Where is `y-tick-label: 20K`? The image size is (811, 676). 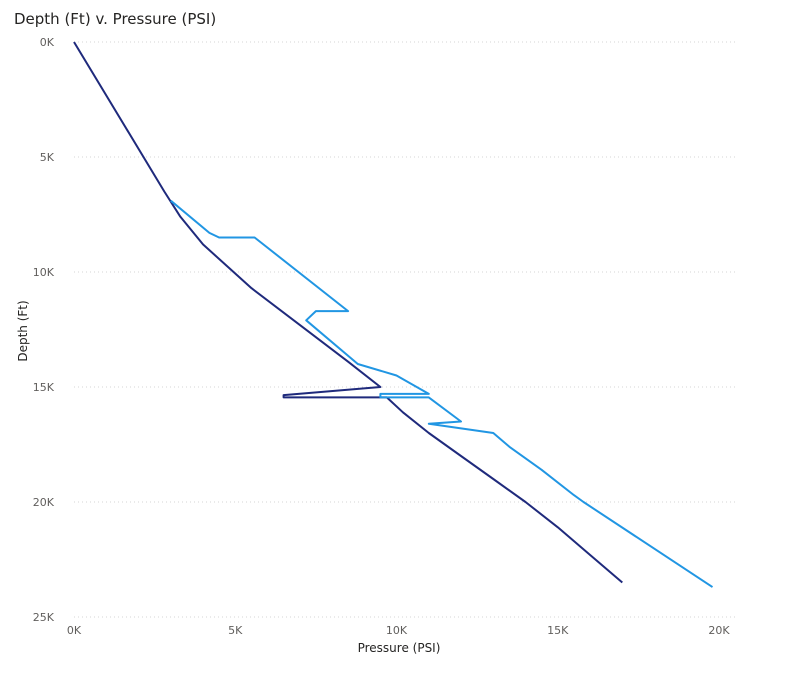 y-tick-label: 20K is located at coordinates (44, 502).